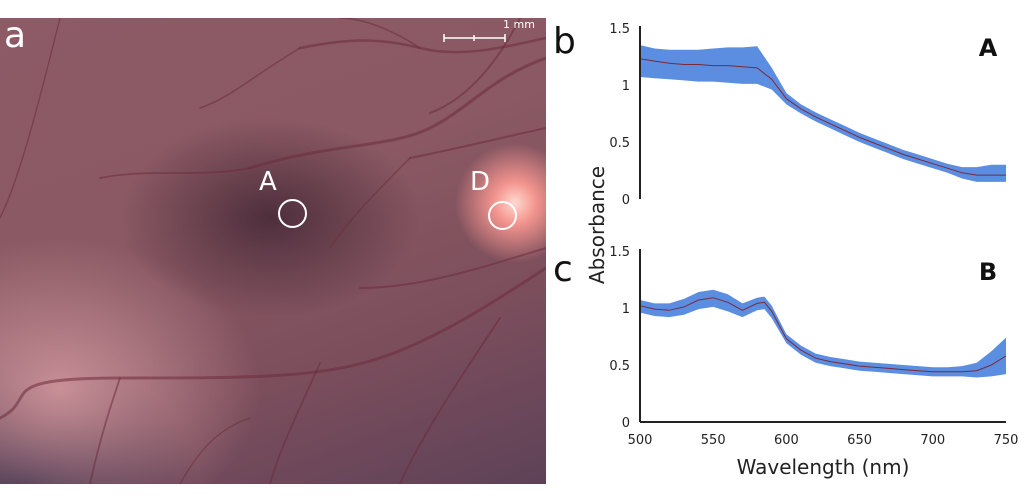 The width and height of the screenshot is (1024, 501). Describe the element at coordinates (619, 366) in the screenshot. I see `y-tick-label-bottom: 0.5` at that location.